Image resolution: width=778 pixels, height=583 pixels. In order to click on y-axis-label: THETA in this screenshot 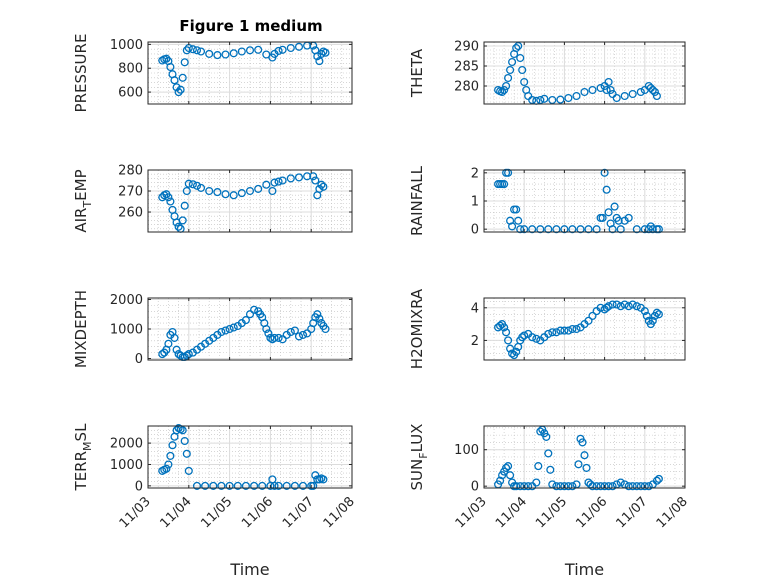, I will do `click(417, 73)`.